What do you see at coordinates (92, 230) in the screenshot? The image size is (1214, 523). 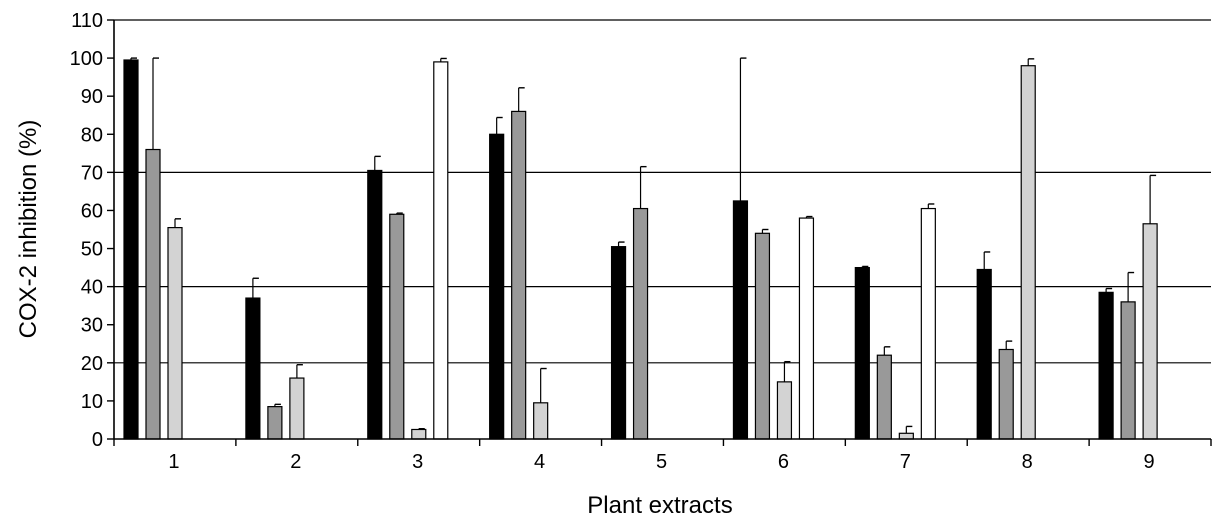 I see `y-ticks: 0 10 20 30 40 50 60 70 80 90 100 110` at bounding box center [92, 230].